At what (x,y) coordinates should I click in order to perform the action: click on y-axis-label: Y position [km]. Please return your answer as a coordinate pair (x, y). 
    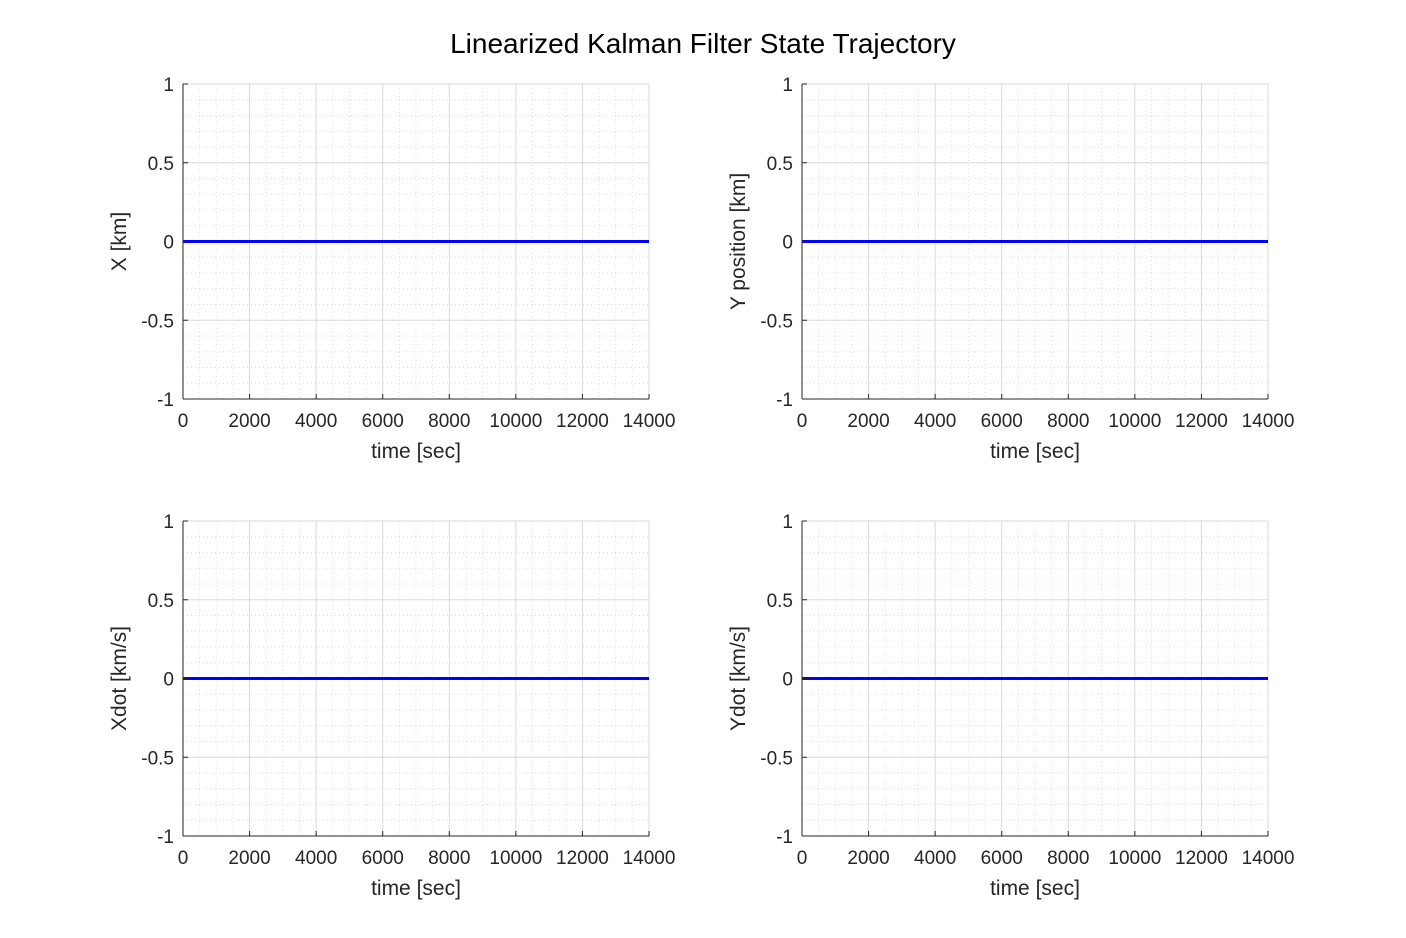
    Looking at the image, I should click on (738, 241).